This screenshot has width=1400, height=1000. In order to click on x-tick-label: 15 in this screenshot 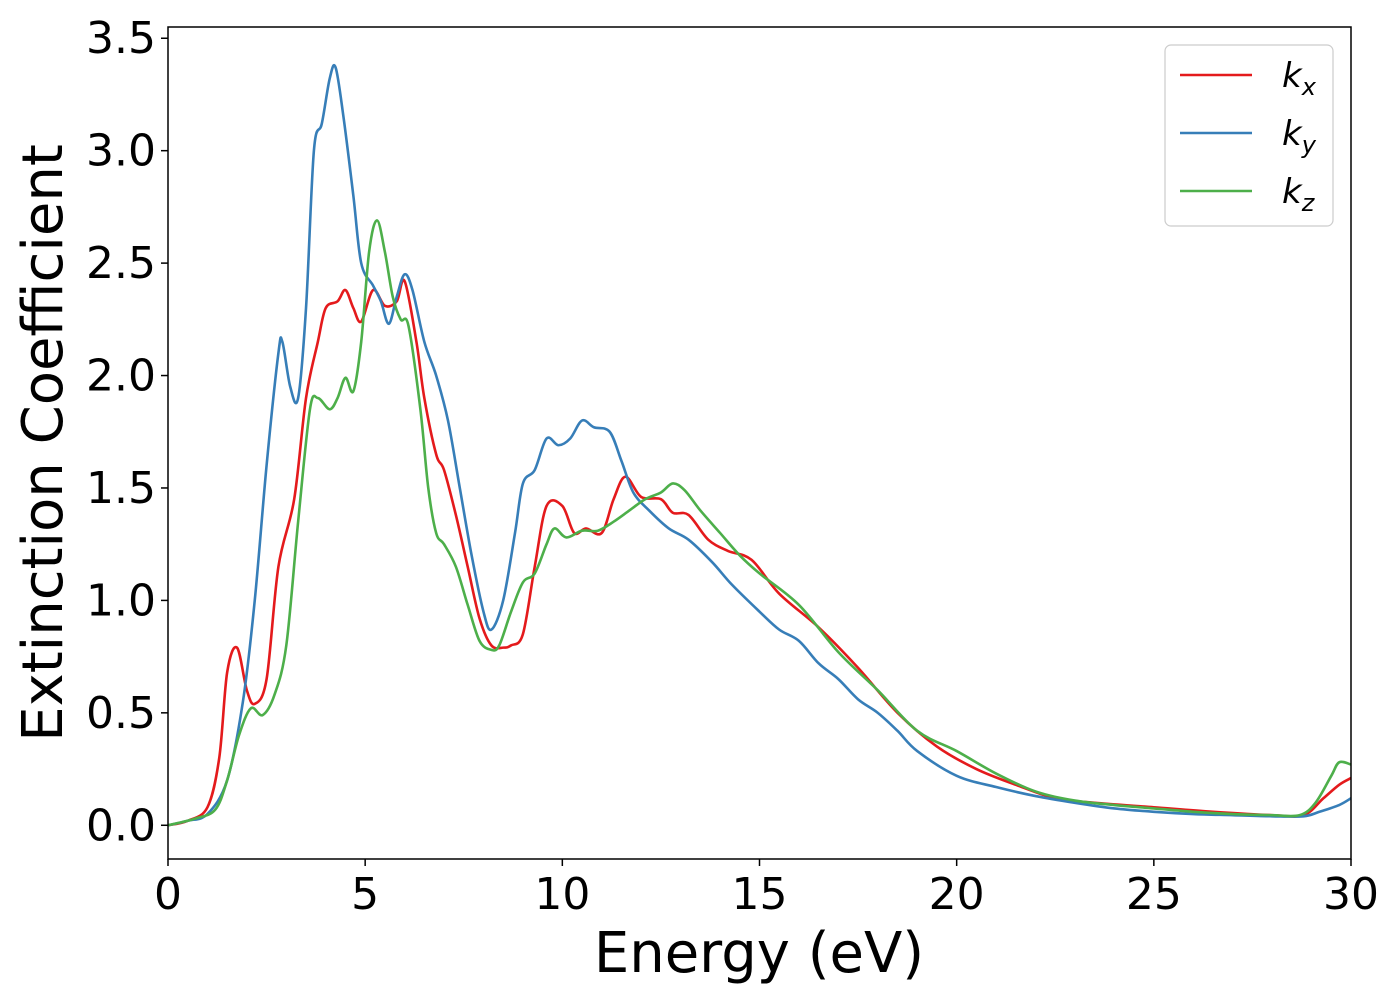, I will do `click(760, 894)`.